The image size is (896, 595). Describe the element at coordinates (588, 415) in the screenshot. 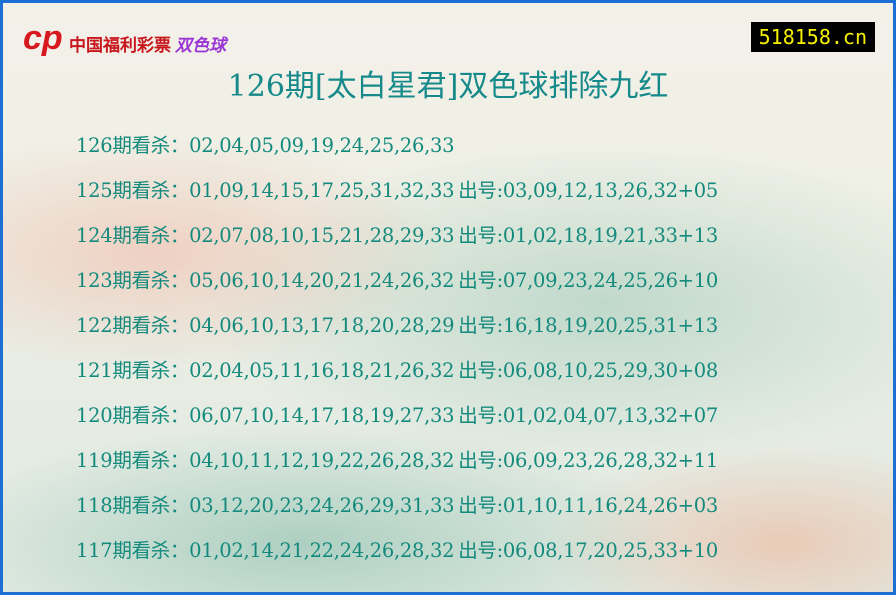

I see `row-result: 出号:01,02,04,07,13,32+07` at that location.